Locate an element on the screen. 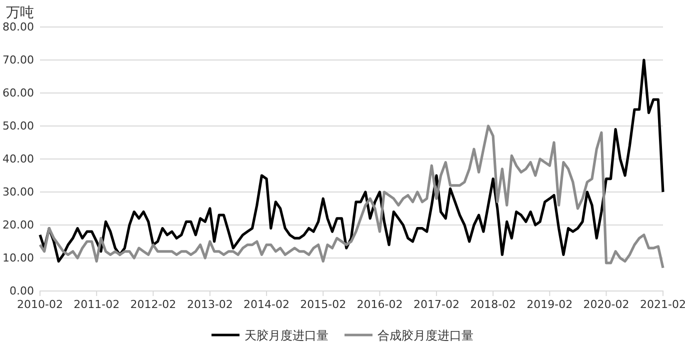 This screenshot has width=685, height=347. x-tick-label: 2014-02 is located at coordinates (267, 304).